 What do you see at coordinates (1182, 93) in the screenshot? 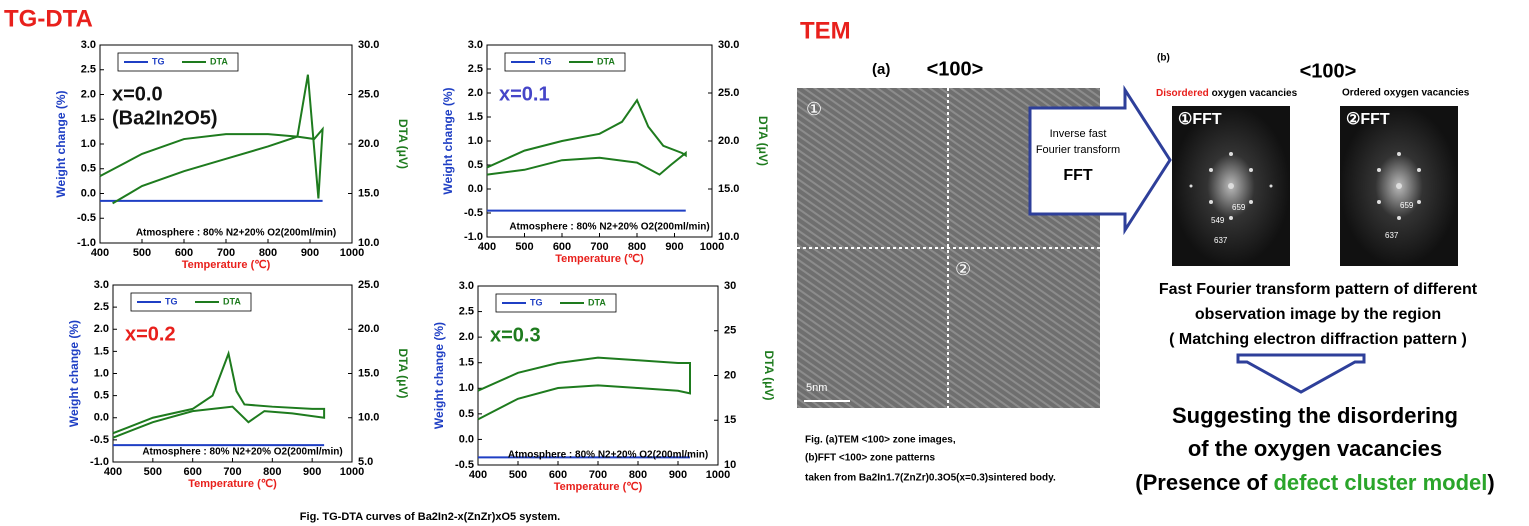
I see `heading-part: Disordered` at bounding box center [1182, 93].